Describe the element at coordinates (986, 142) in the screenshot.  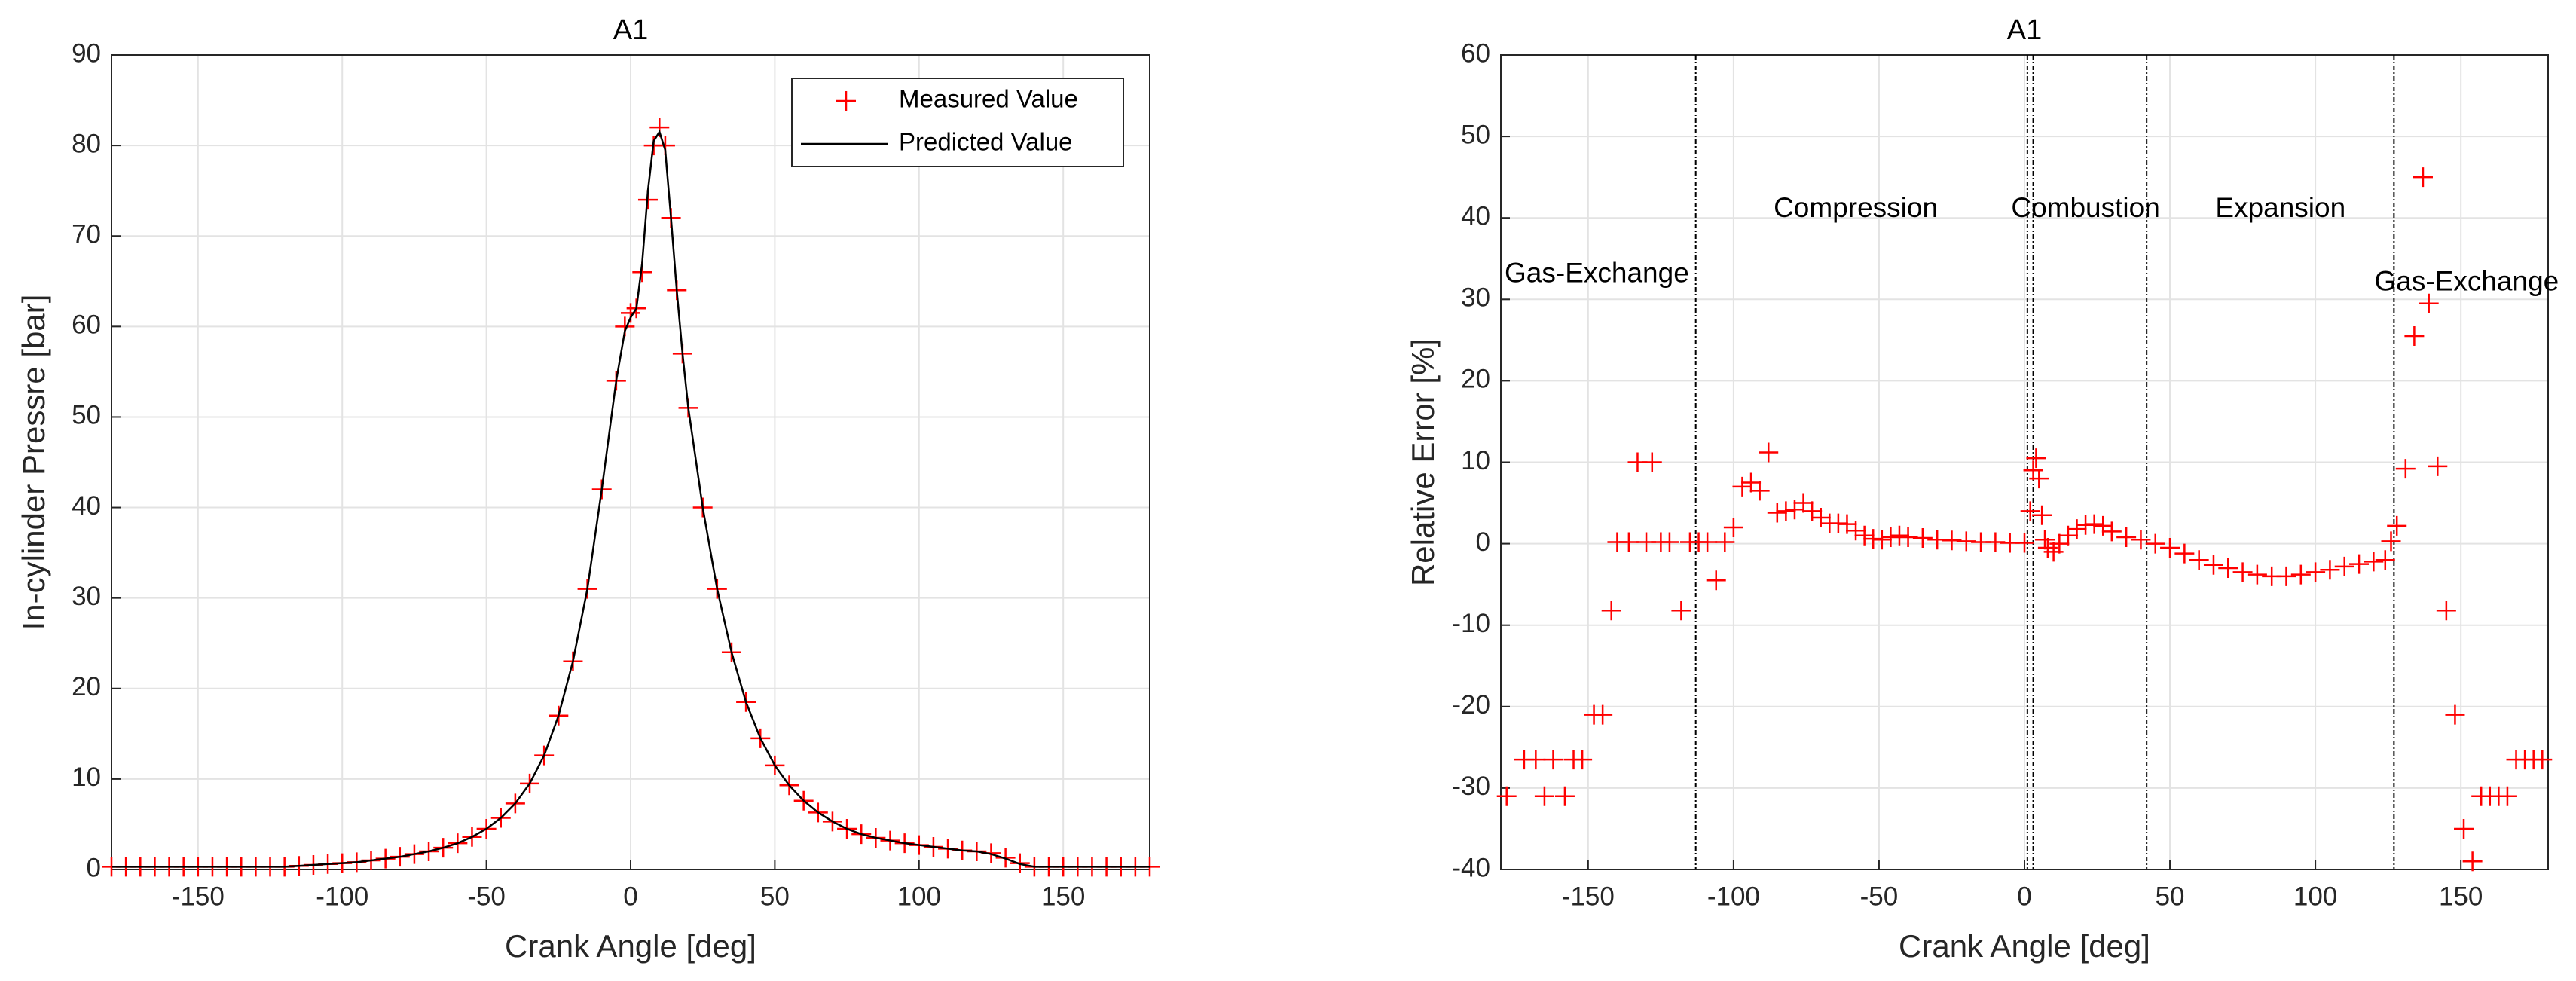
I see `legend-label: Predicted Value` at that location.